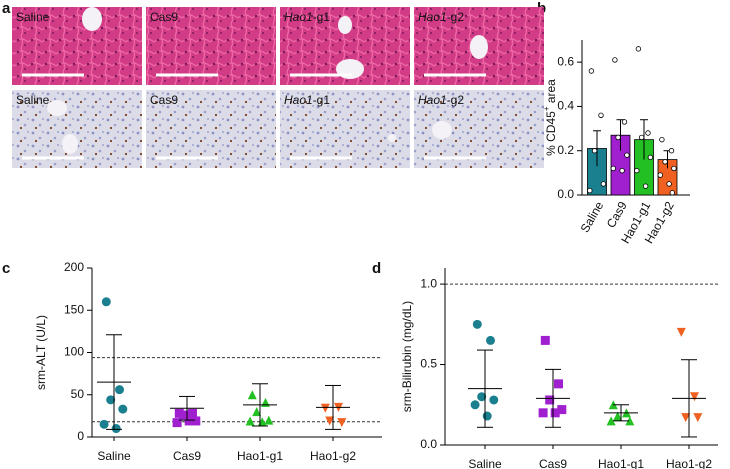  Describe the element at coordinates (74, 352) in the screenshot. I see `y-tick-label: 100` at that location.